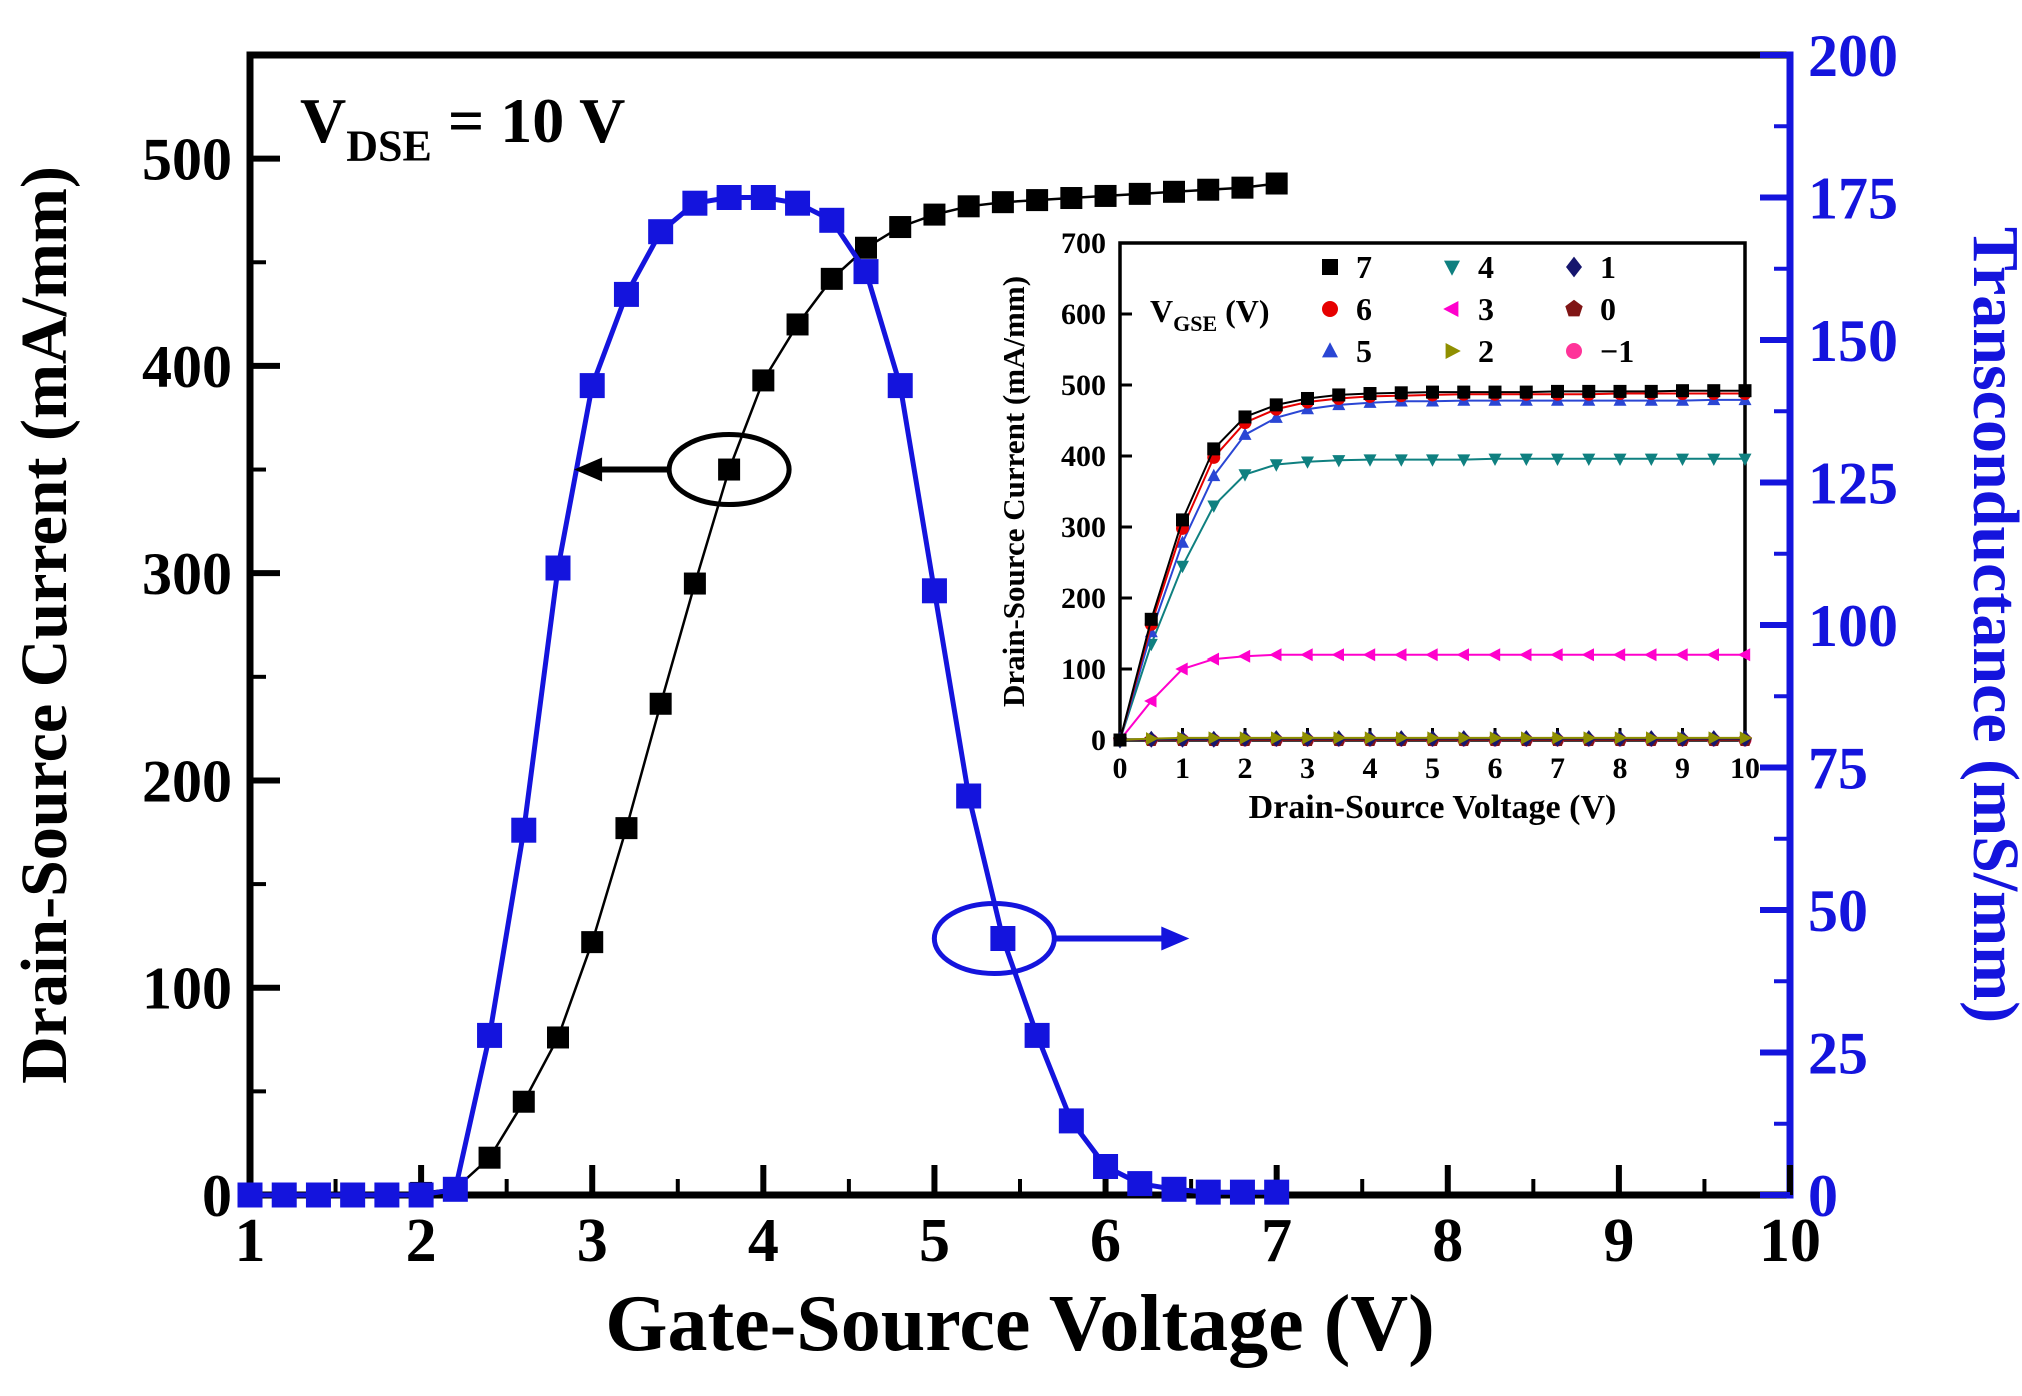 The image size is (2022, 1396). What do you see at coordinates (1098, 740) in the screenshot?
I see `inset-y-tick-label: 0` at bounding box center [1098, 740].